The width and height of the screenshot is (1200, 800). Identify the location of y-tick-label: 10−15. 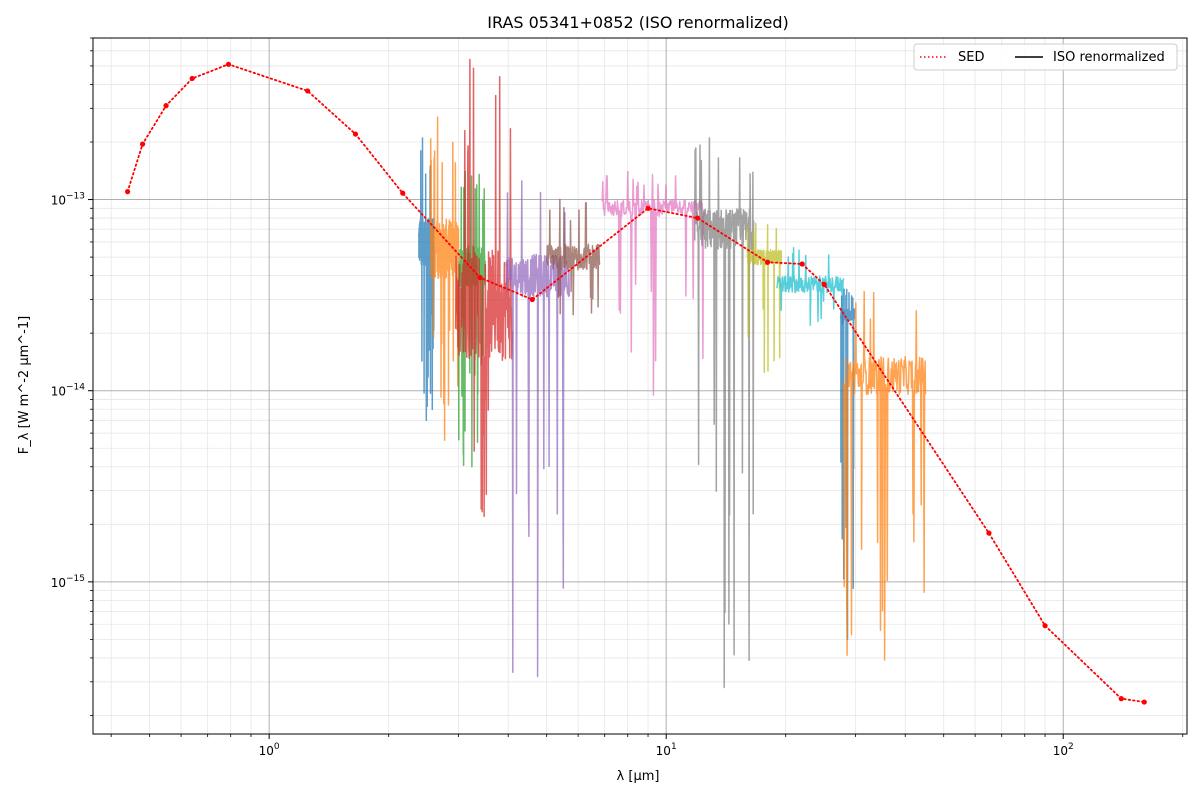
(68, 582).